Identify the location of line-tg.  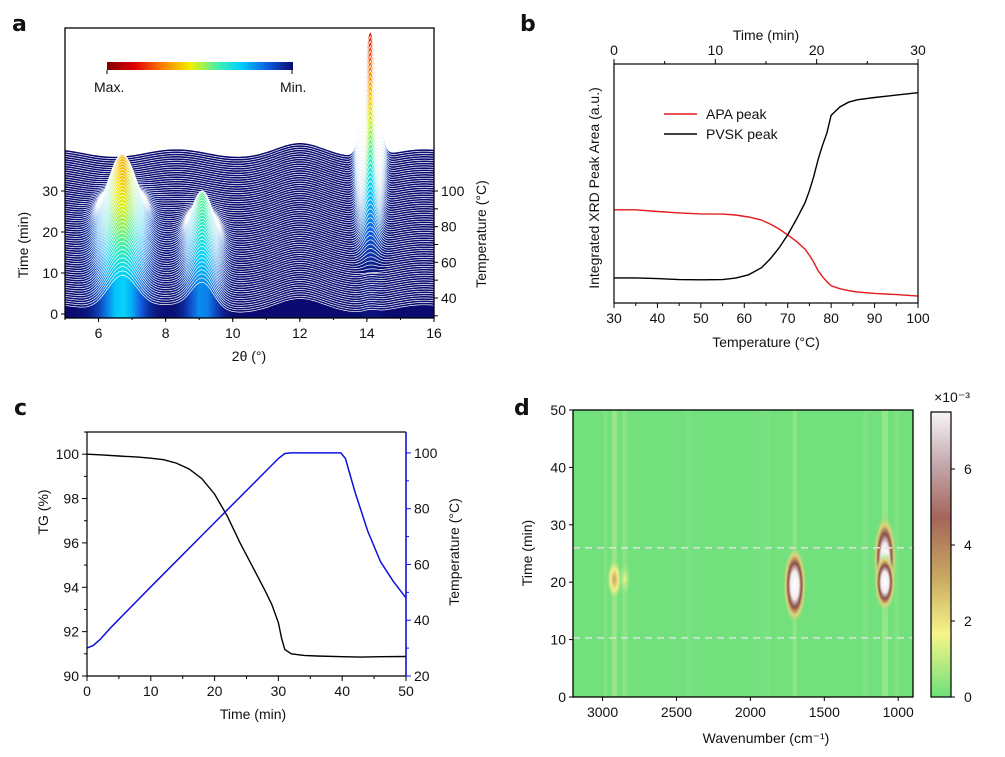
(246, 555).